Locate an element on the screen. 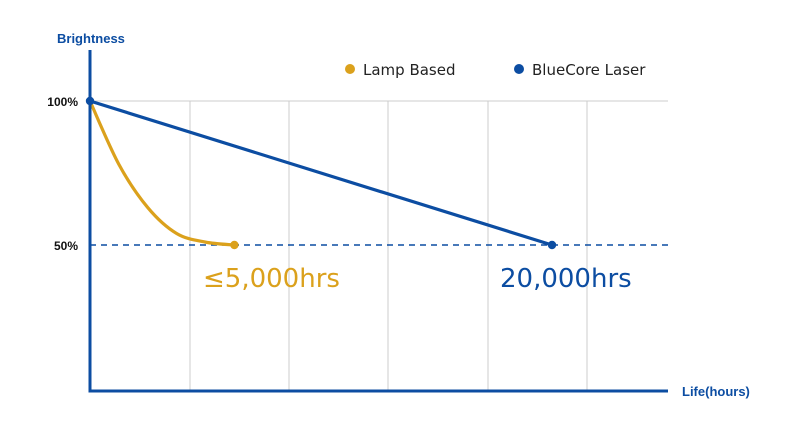  legend-label-laser: BlueCore Laser is located at coordinates (589, 70).